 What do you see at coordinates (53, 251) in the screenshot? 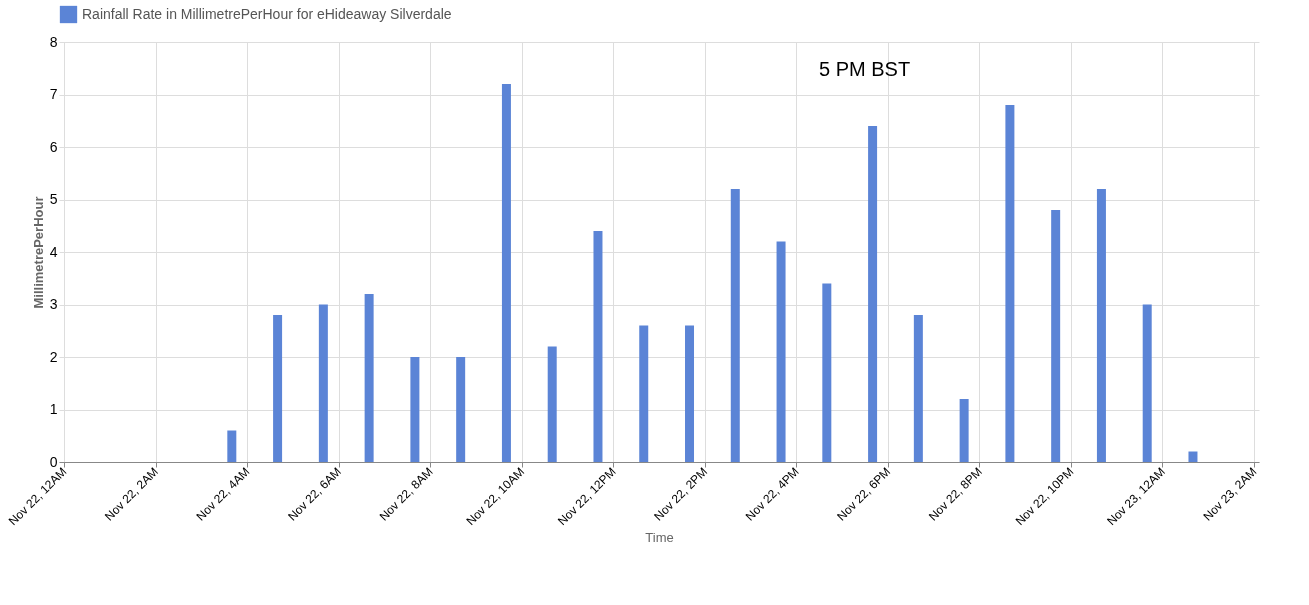
I see `y-tick-label: 4` at bounding box center [53, 251].